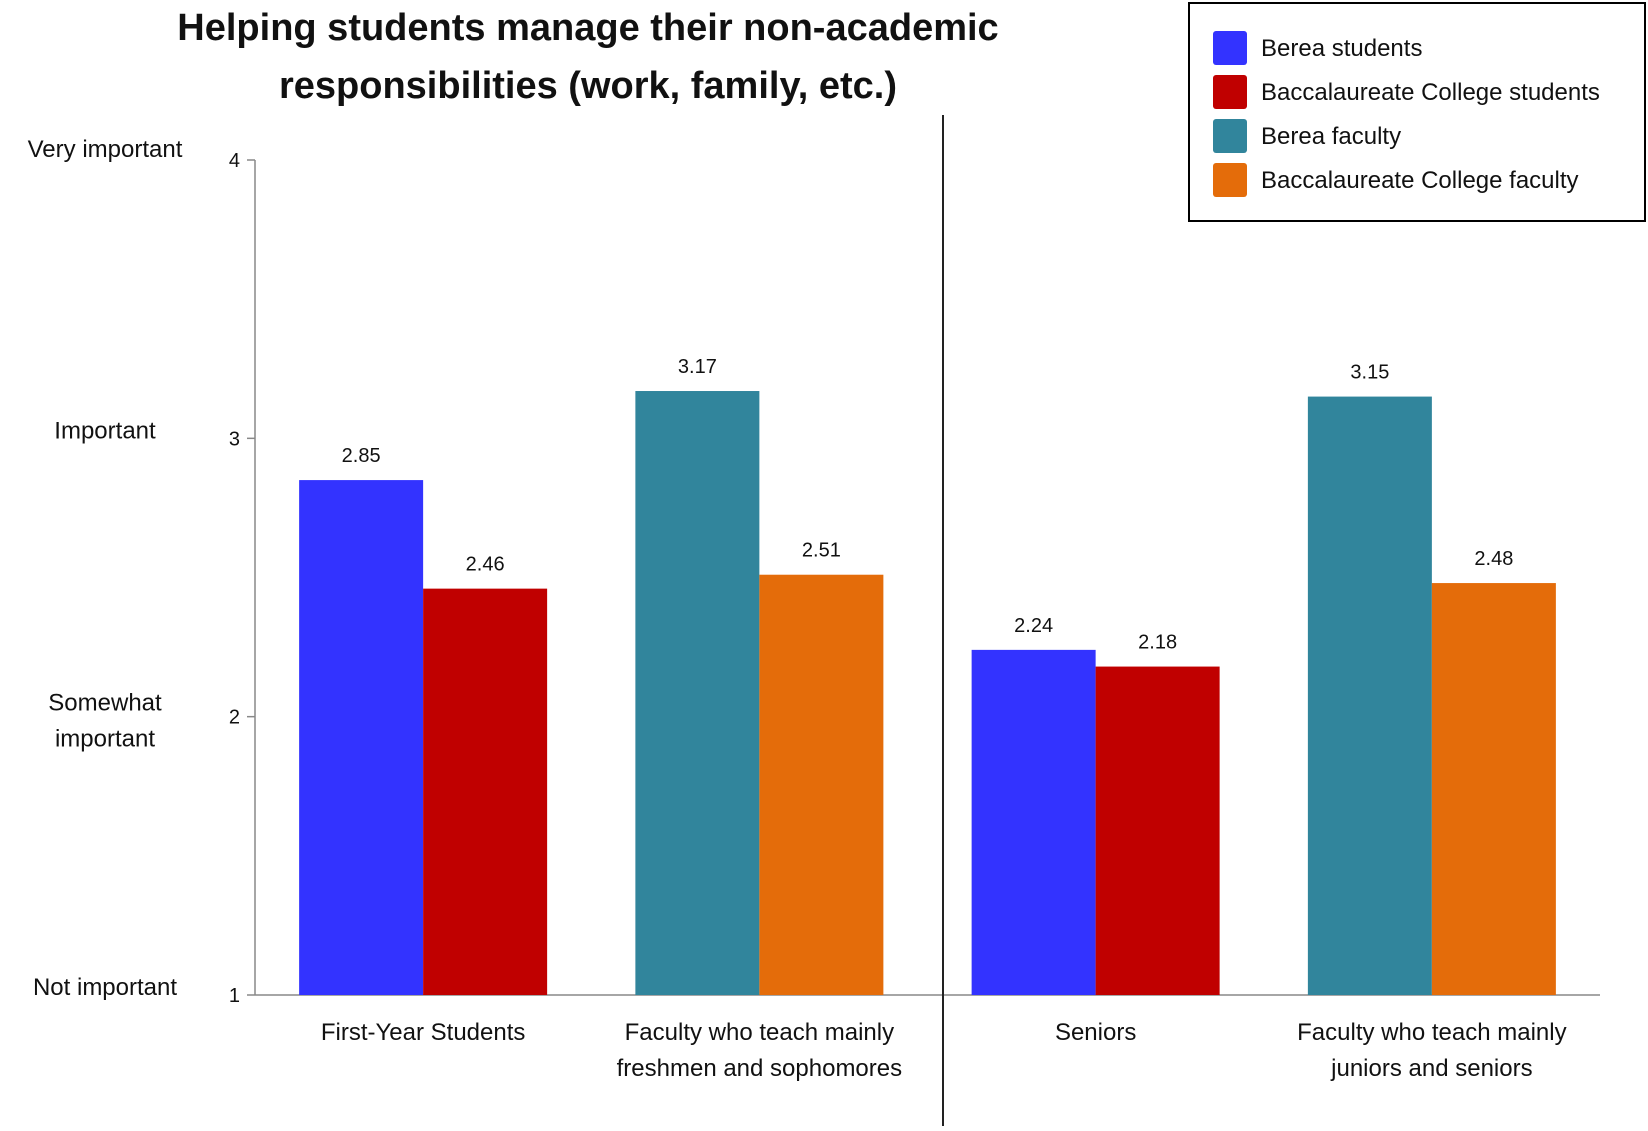 This screenshot has width=1648, height=1131. I want to click on chart-title-line-2: responsibilities (work, family, etc.), so click(588, 86).